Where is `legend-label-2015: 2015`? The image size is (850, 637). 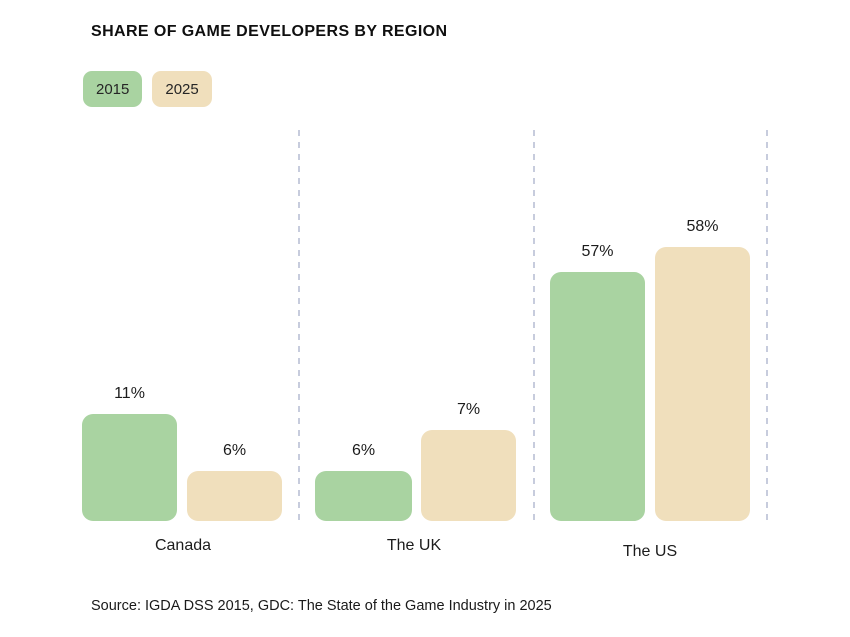 legend-label-2015: 2015 is located at coordinates (113, 89).